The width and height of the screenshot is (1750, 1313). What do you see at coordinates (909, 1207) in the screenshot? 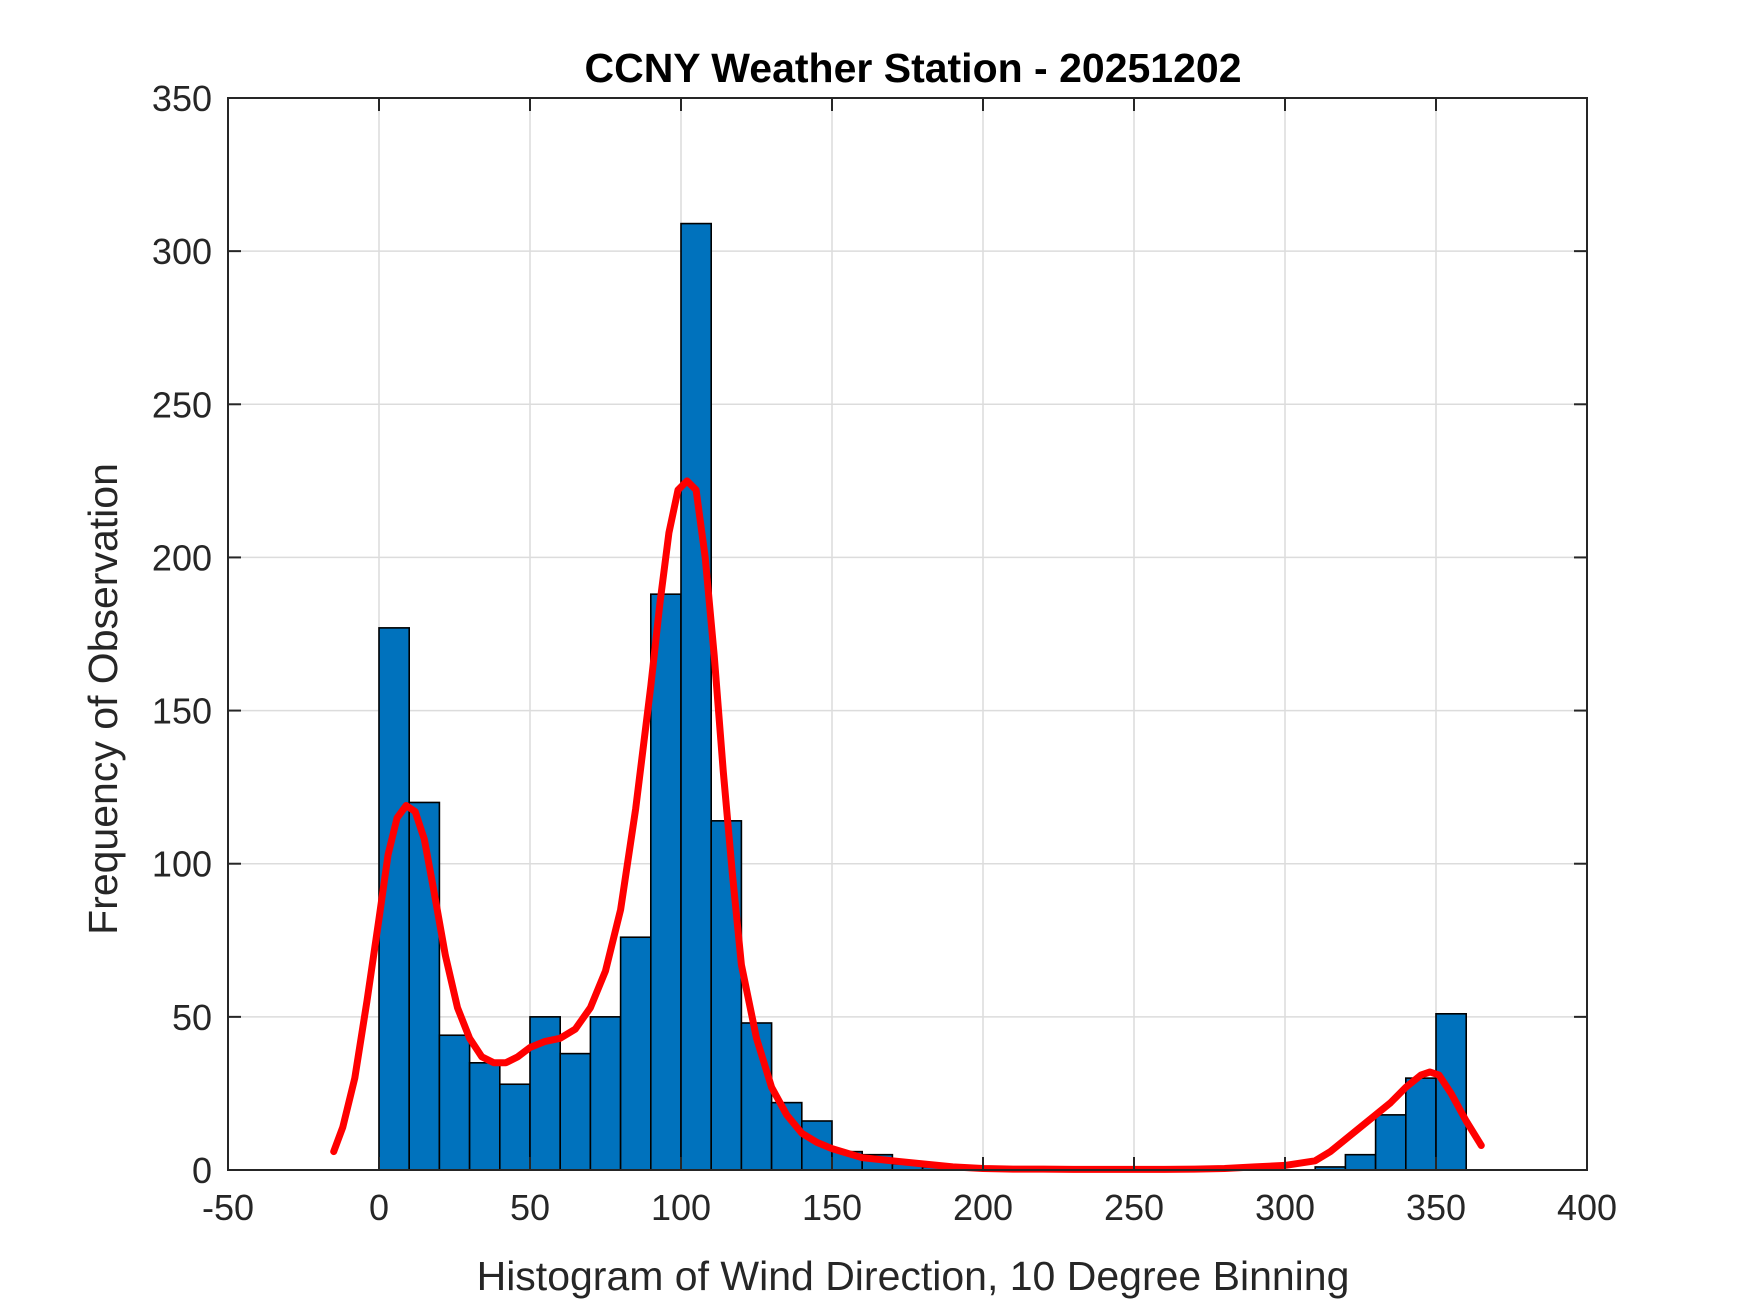
I see `x-tick-labels: -50 0 50 100 150 200 250 300 350 400` at bounding box center [909, 1207].